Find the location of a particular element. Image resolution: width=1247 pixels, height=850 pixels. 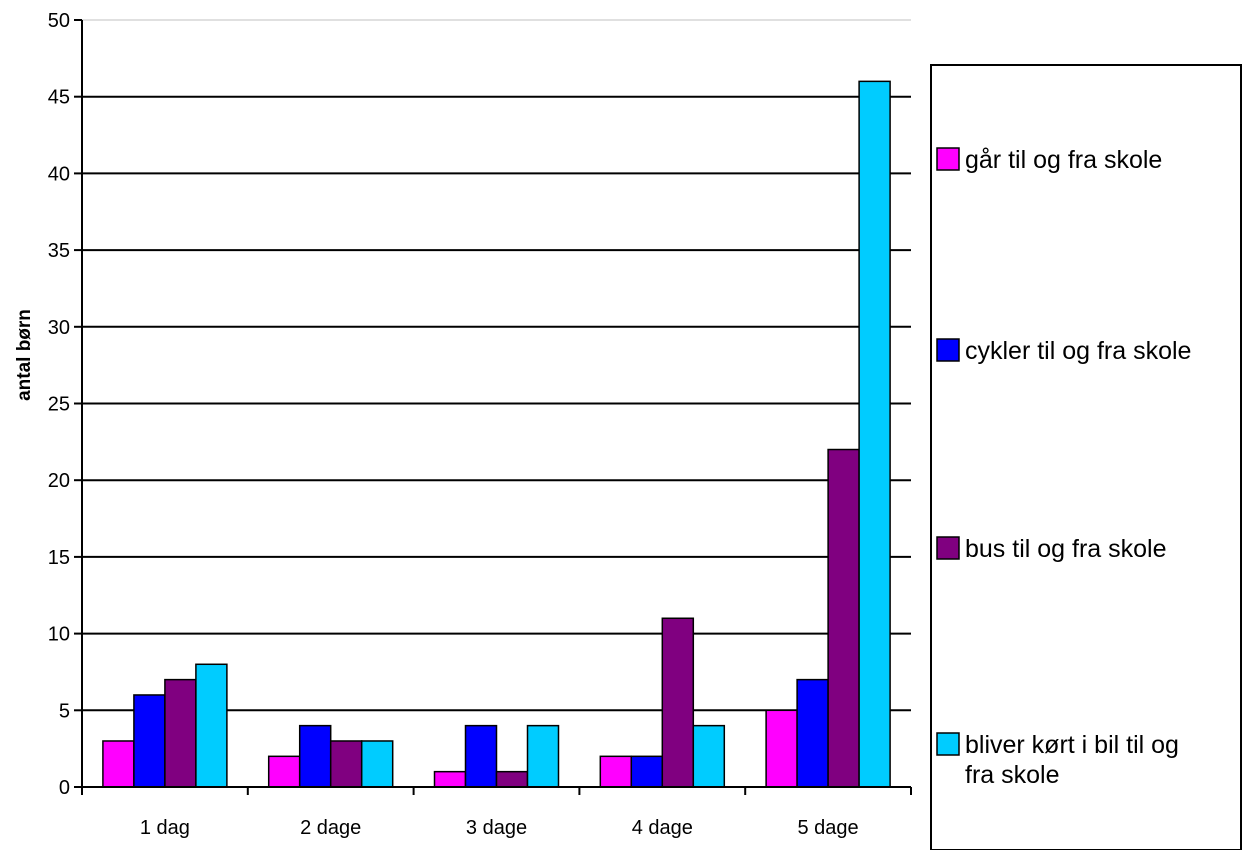

y-tick-label: 50 is located at coordinates (59, 21).